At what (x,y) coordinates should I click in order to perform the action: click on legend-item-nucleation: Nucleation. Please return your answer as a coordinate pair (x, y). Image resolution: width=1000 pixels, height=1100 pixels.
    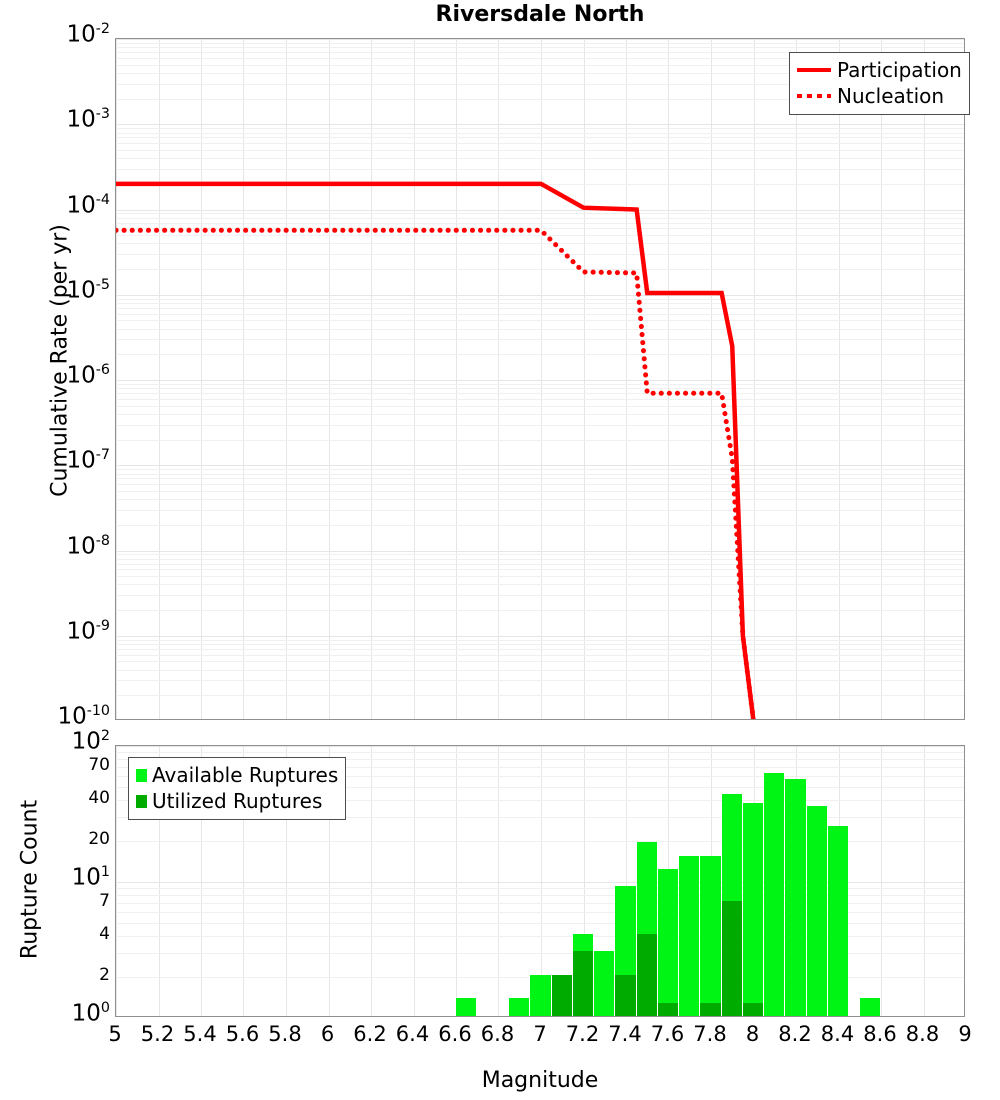
    Looking at the image, I should click on (879, 96).